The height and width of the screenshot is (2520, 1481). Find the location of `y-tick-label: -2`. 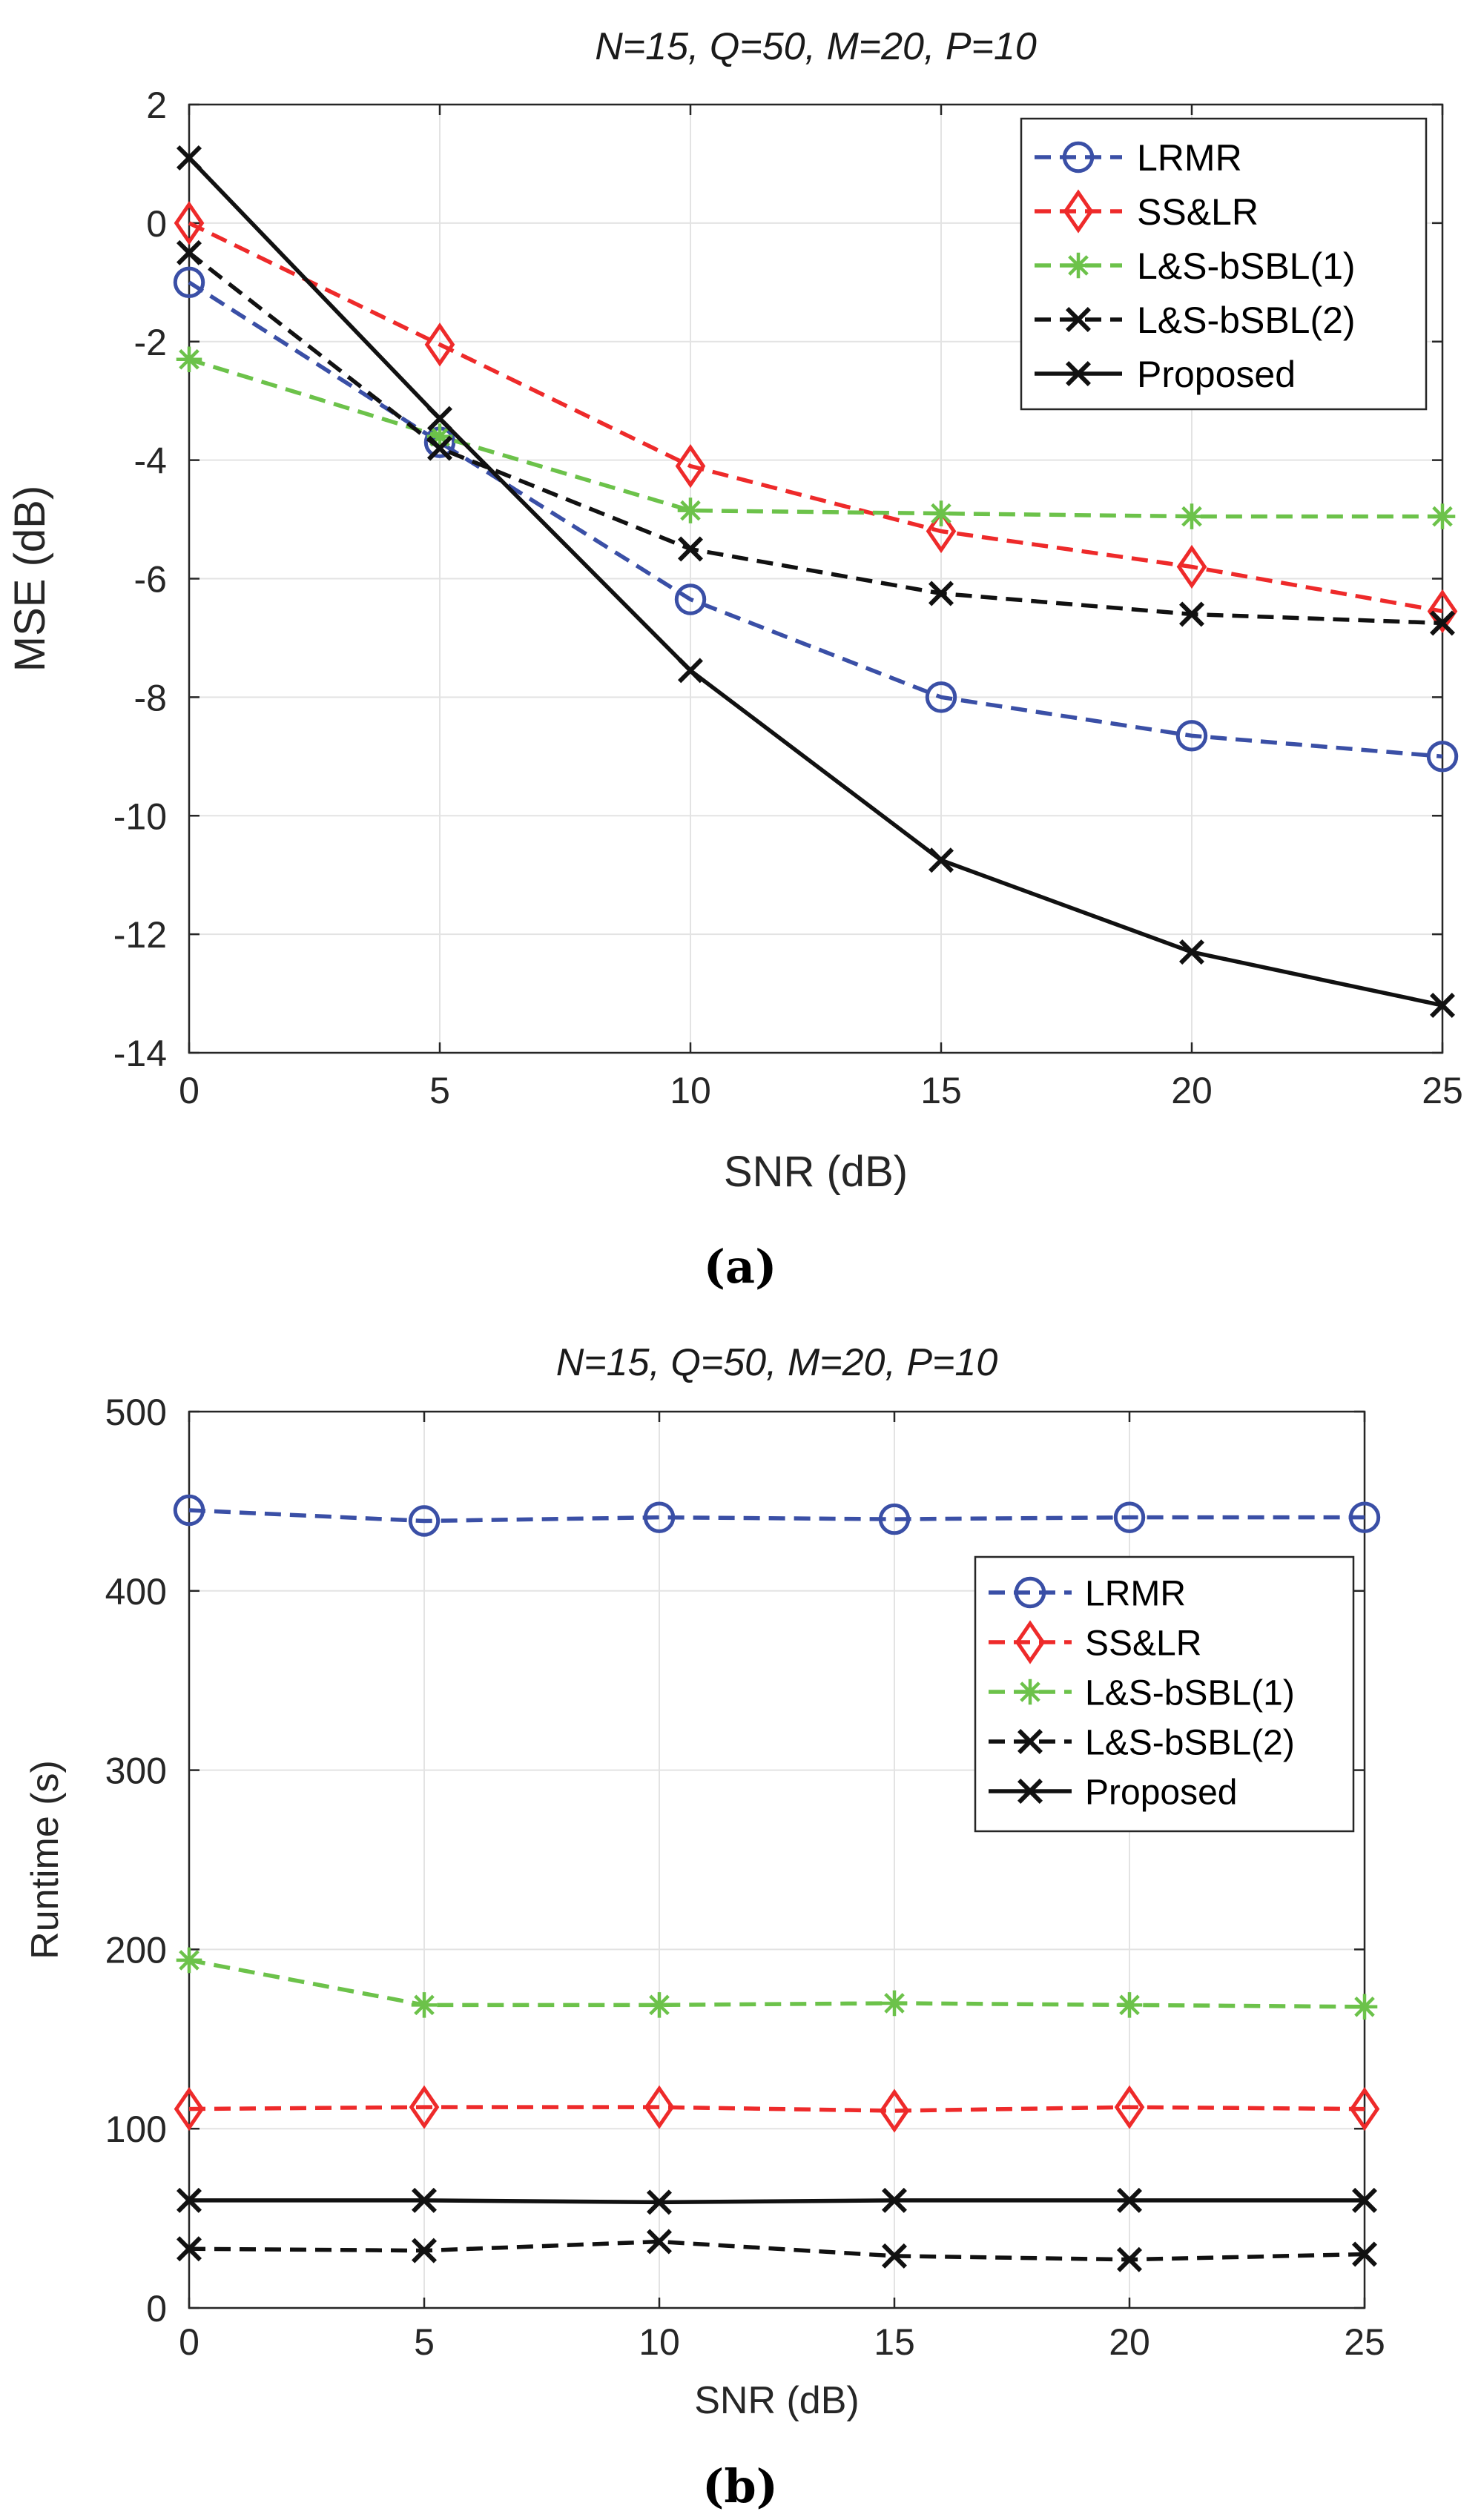

y-tick-label: -2 is located at coordinates (150, 342).